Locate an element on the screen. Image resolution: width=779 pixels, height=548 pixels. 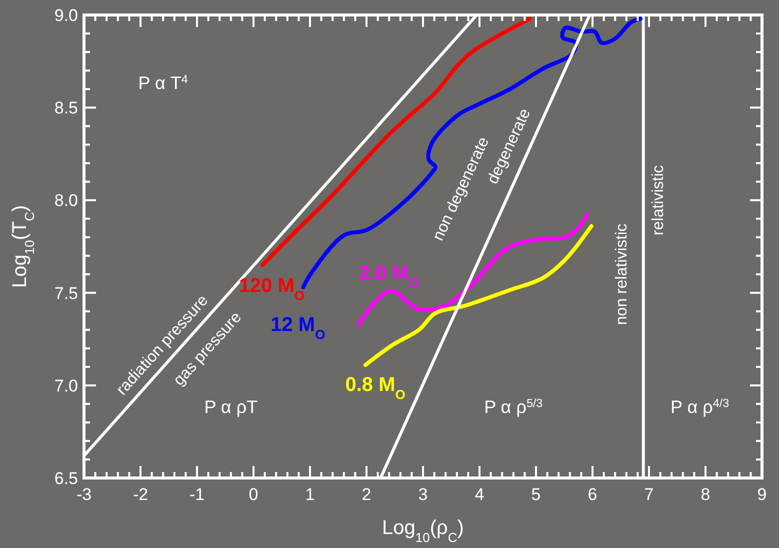
x-axis-title: Log$_{10}$(ρ$_{C}$) is located at coordinates (423, 530).